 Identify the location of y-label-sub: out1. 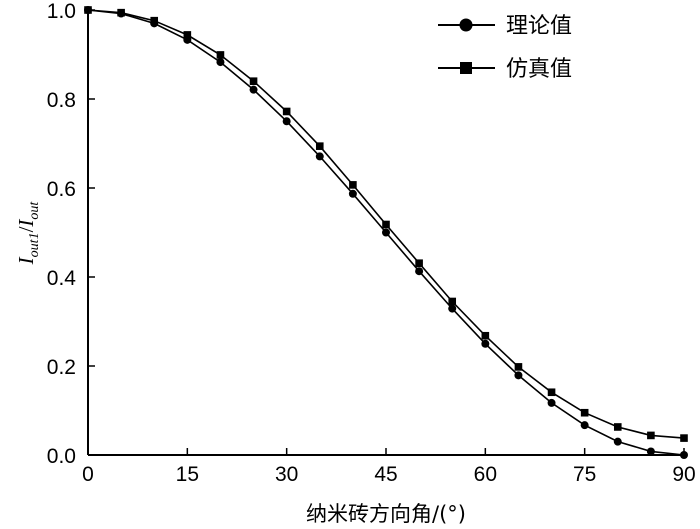
(34, 244).